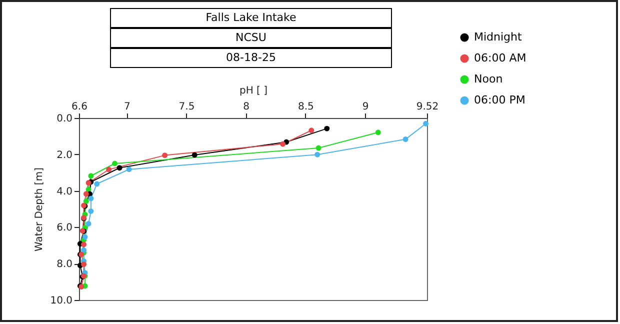 The width and height of the screenshot is (620, 324). Describe the element at coordinates (61, 301) in the screenshot. I see `y-tick-label: 10.0` at that location.